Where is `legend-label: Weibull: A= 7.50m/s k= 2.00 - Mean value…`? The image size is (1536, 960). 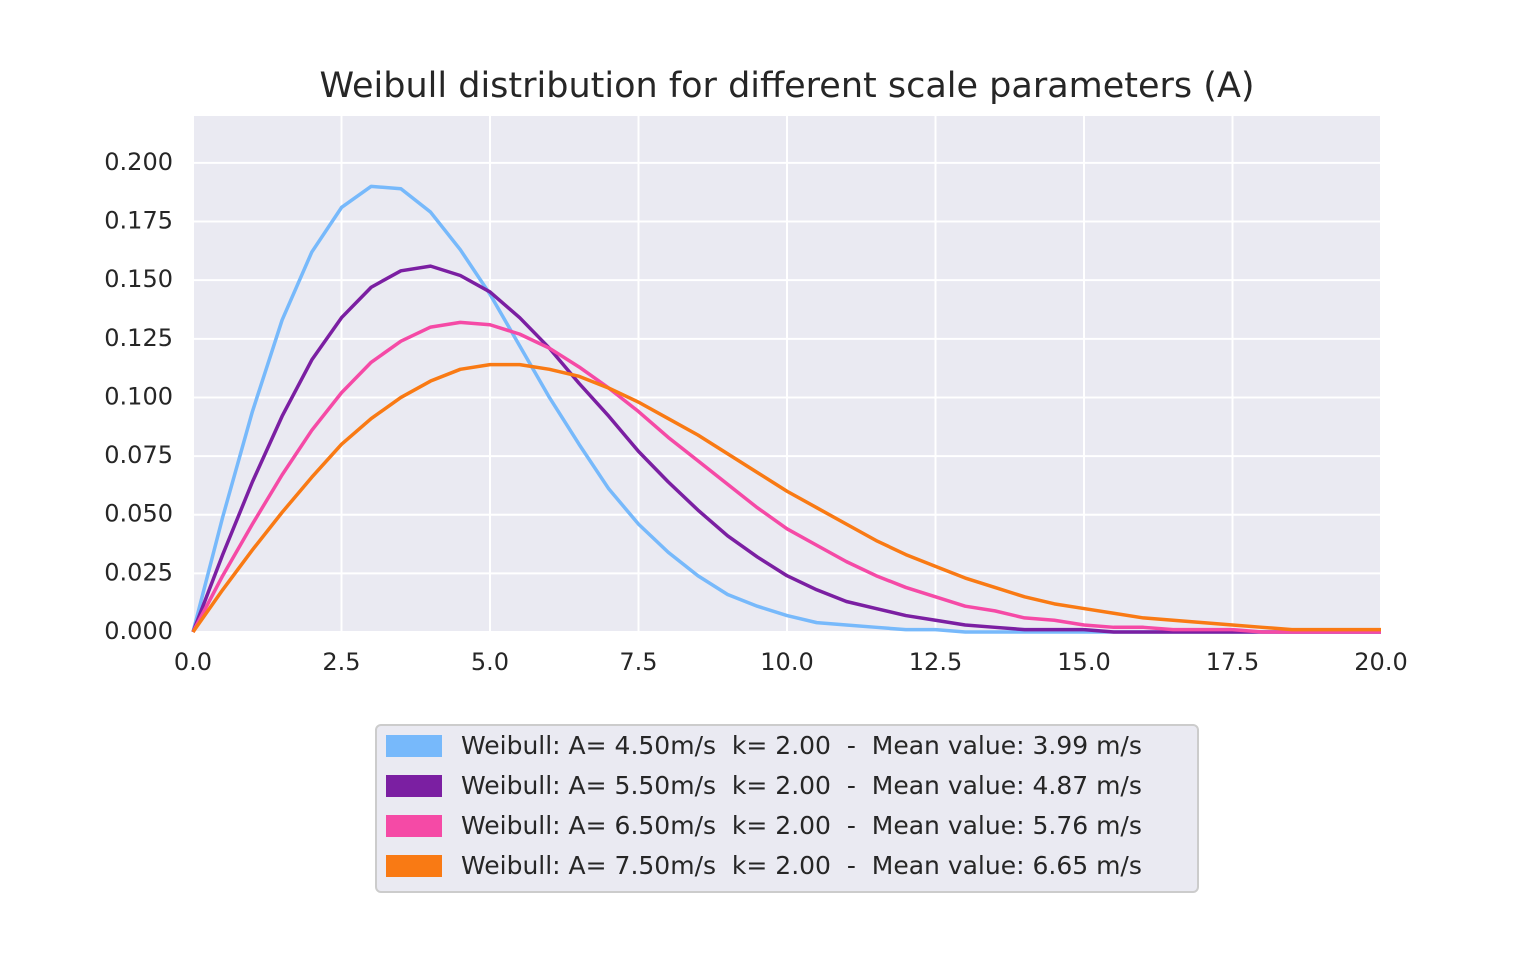
legend-label: Weibull: A= 7.50m/s k= 2.00 - Mean value… is located at coordinates (801, 865).